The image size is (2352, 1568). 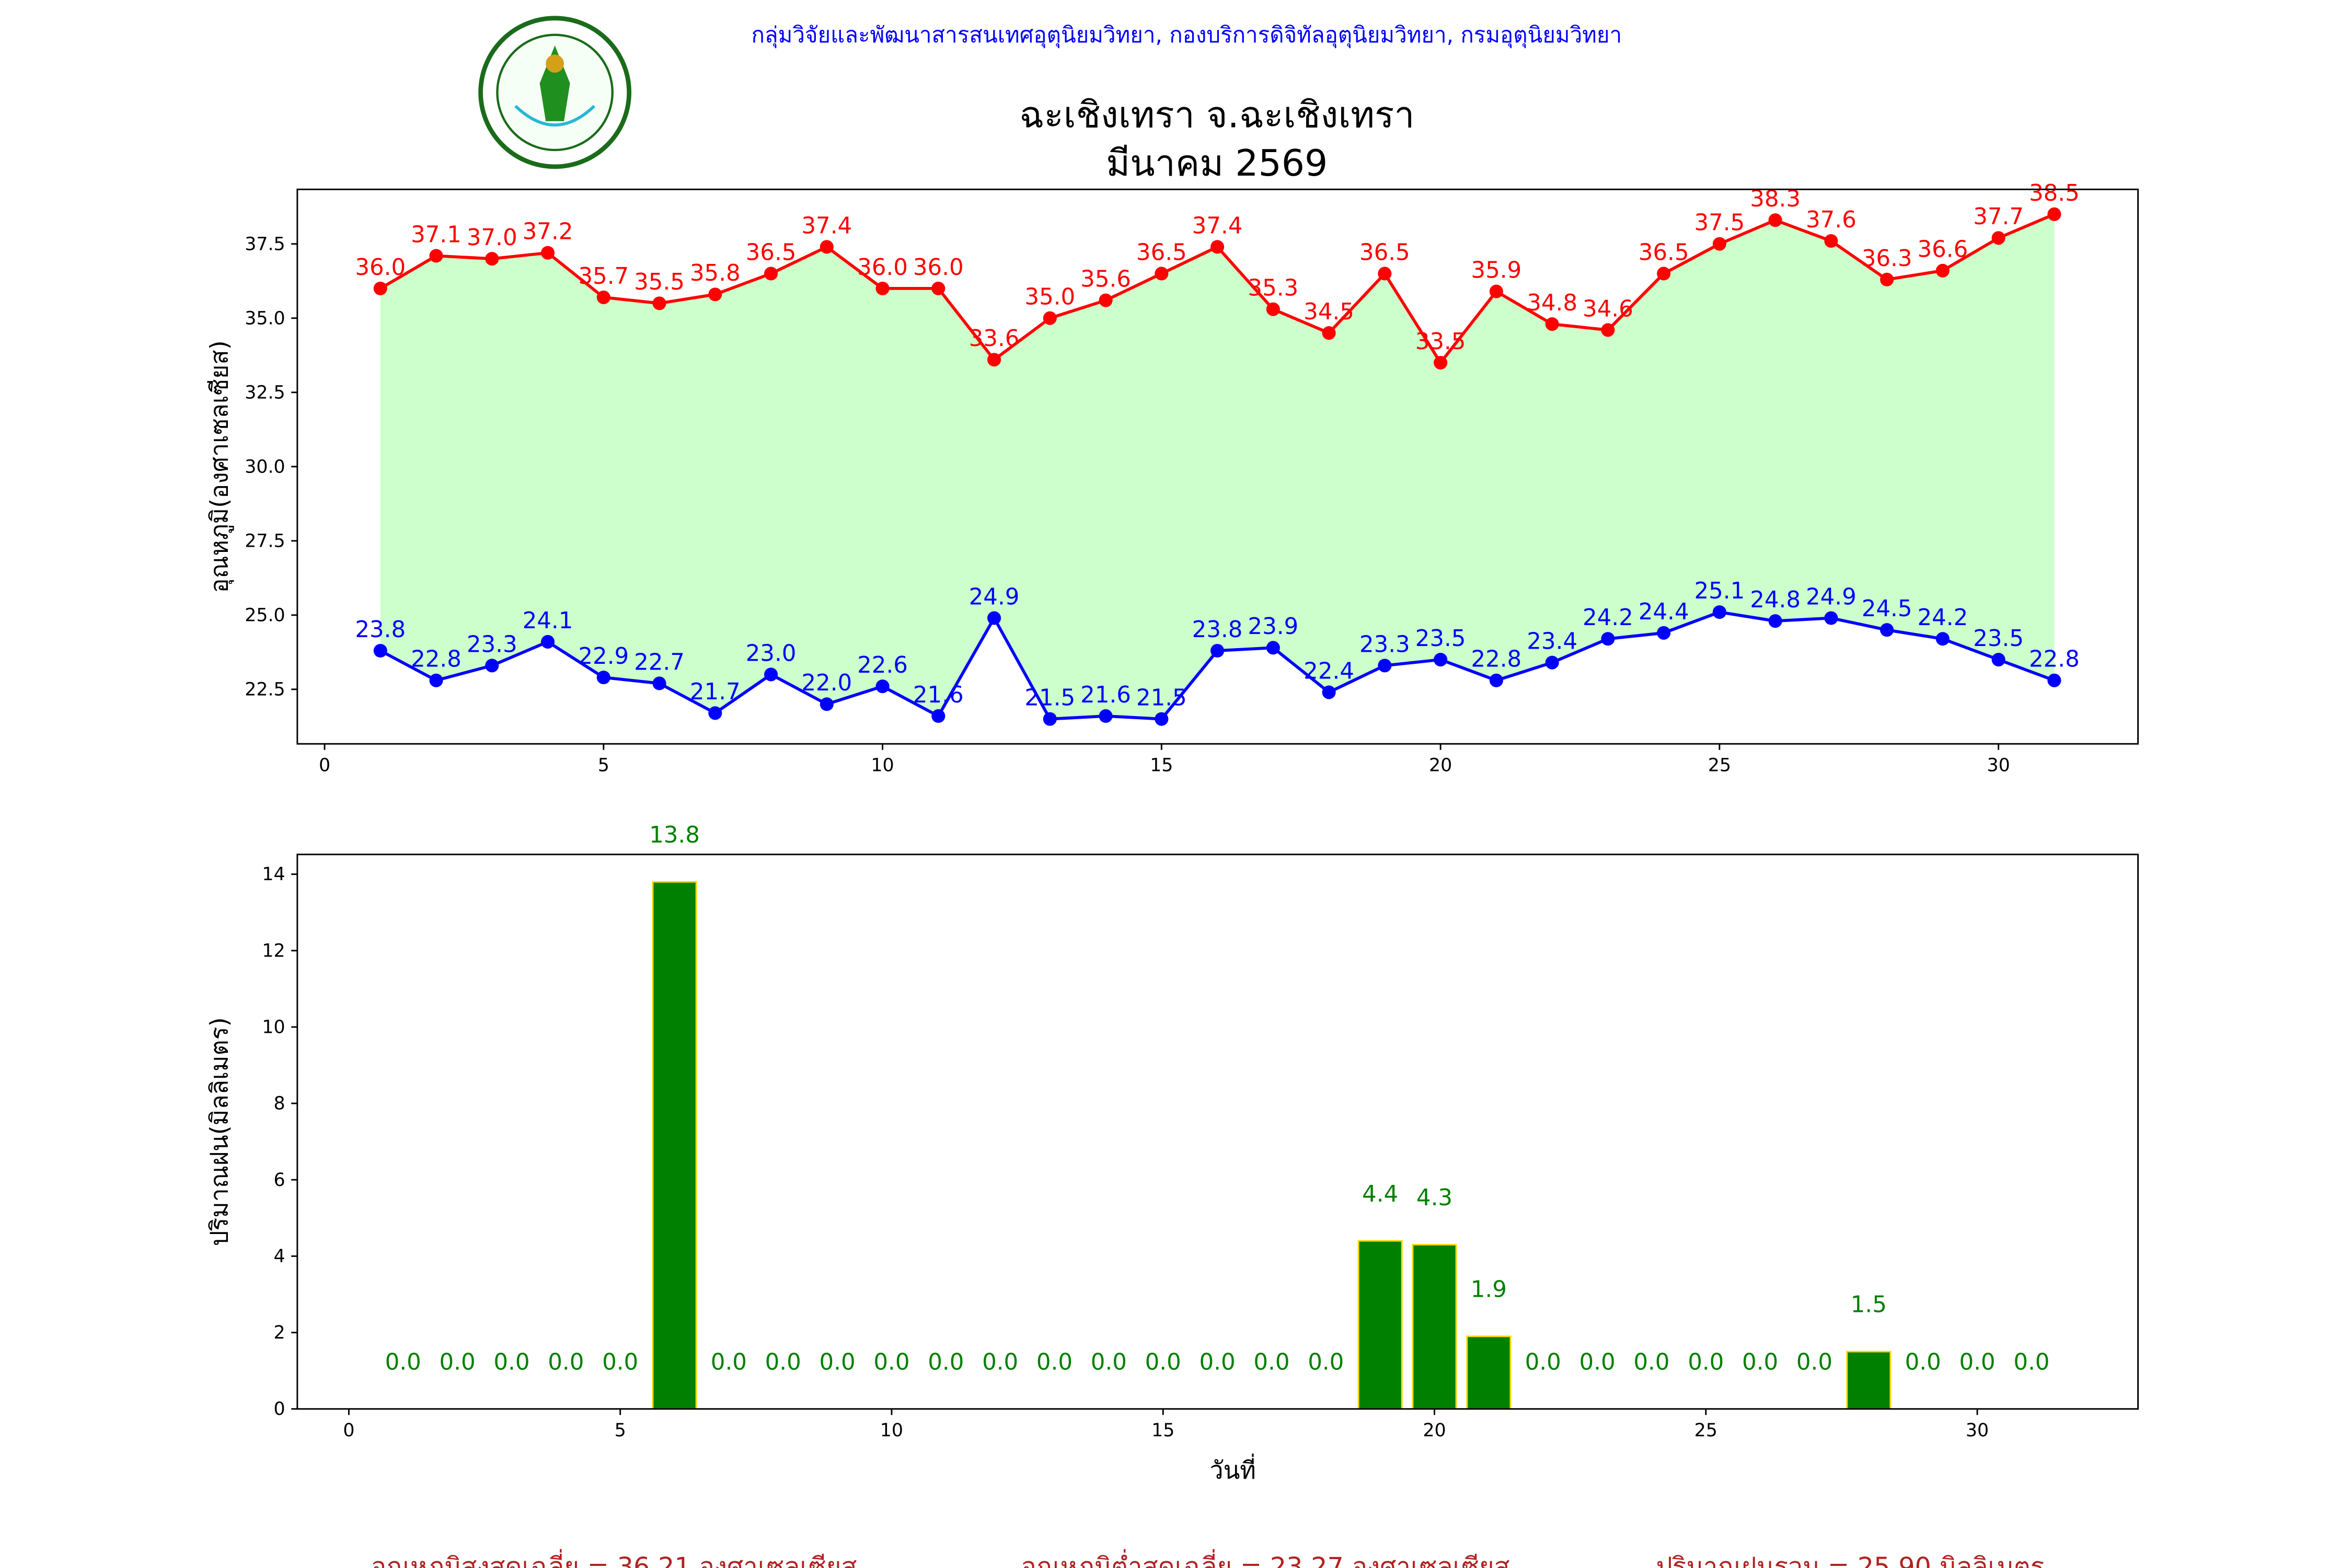 I want to click on y-tick-label: 10, so click(x=273, y=1027).